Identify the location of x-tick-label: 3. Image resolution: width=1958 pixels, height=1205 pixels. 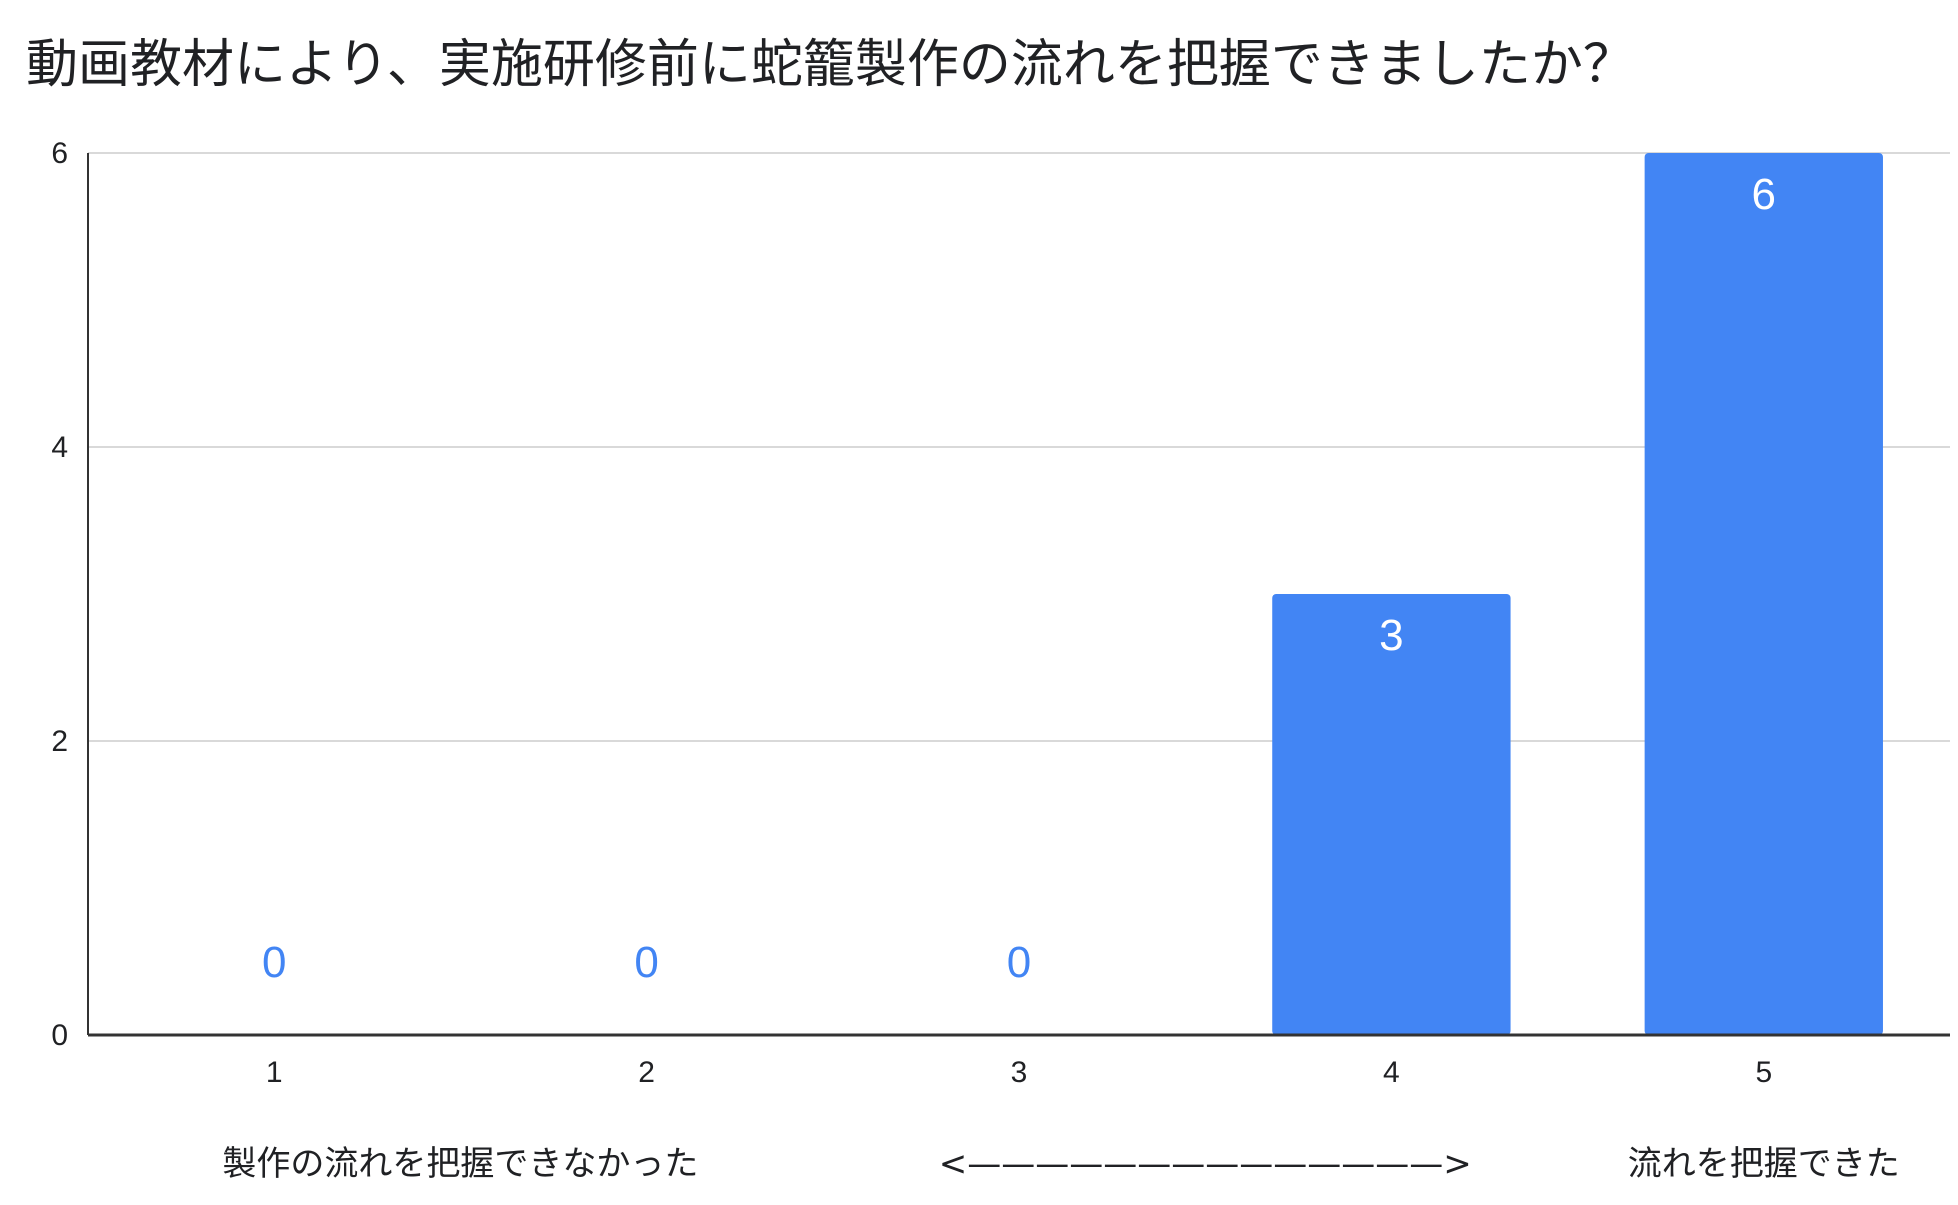
(1019, 1072).